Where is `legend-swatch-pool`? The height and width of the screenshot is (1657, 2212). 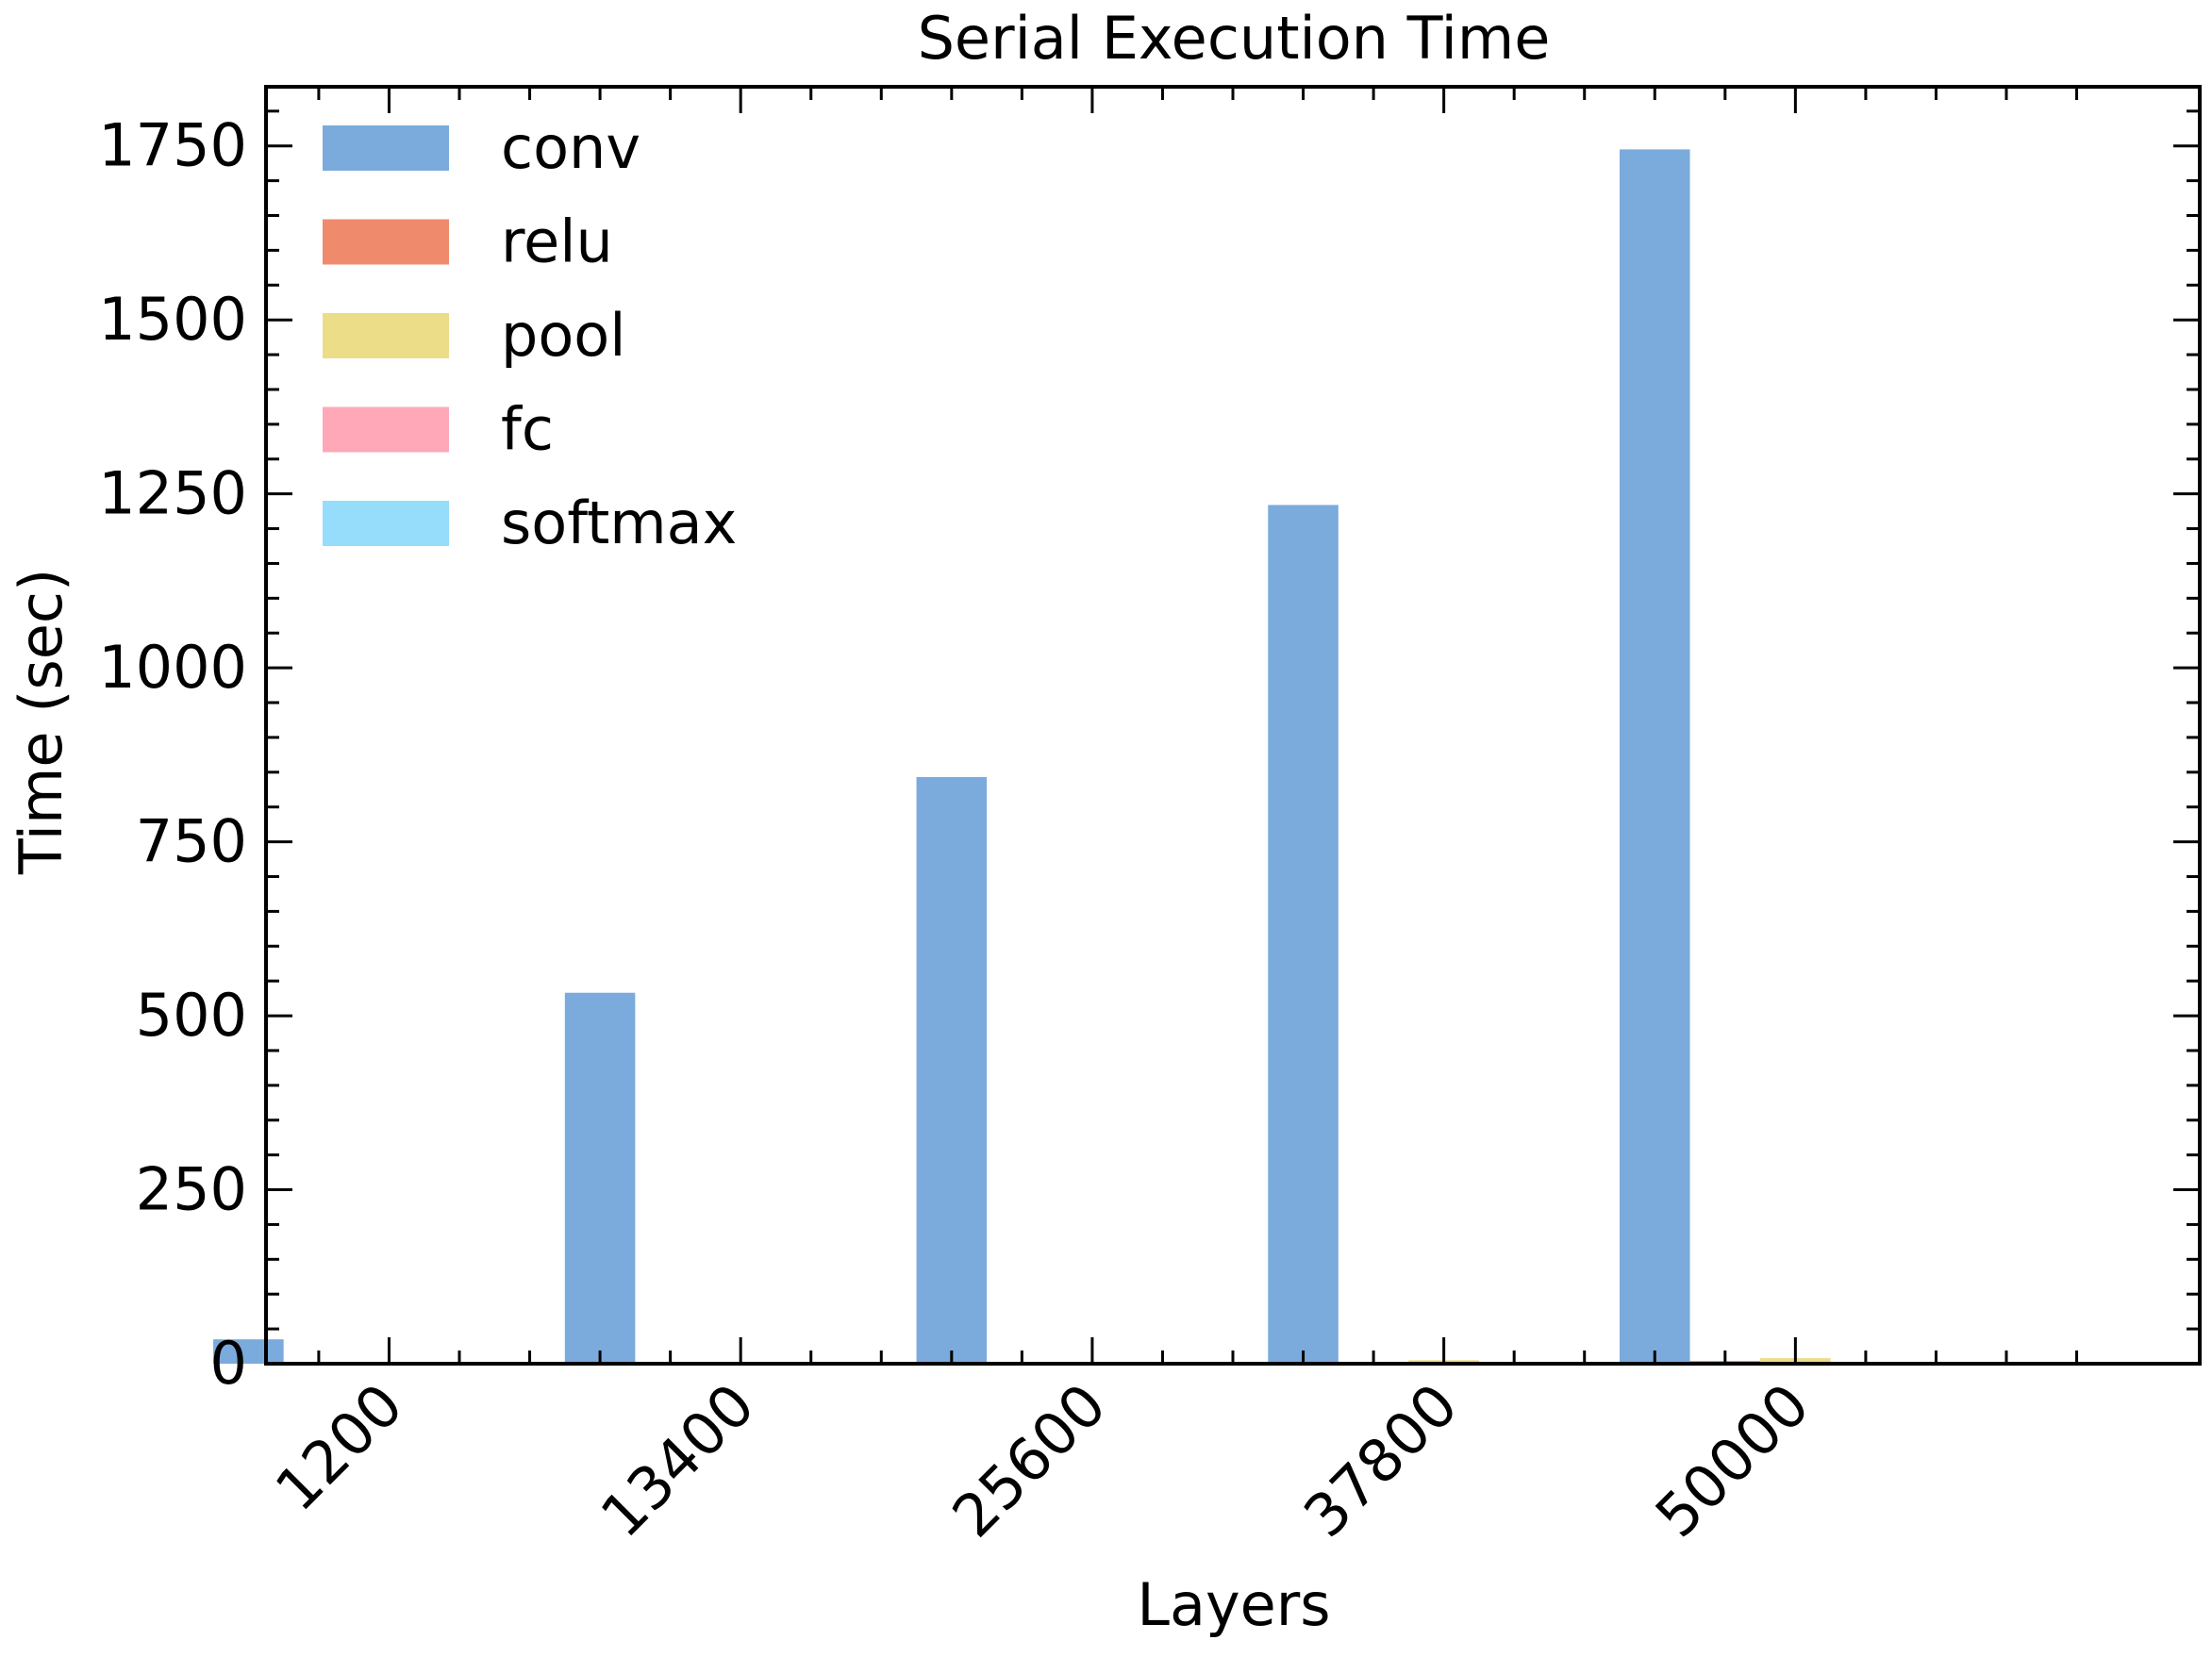
legend-swatch-pool is located at coordinates (386, 335).